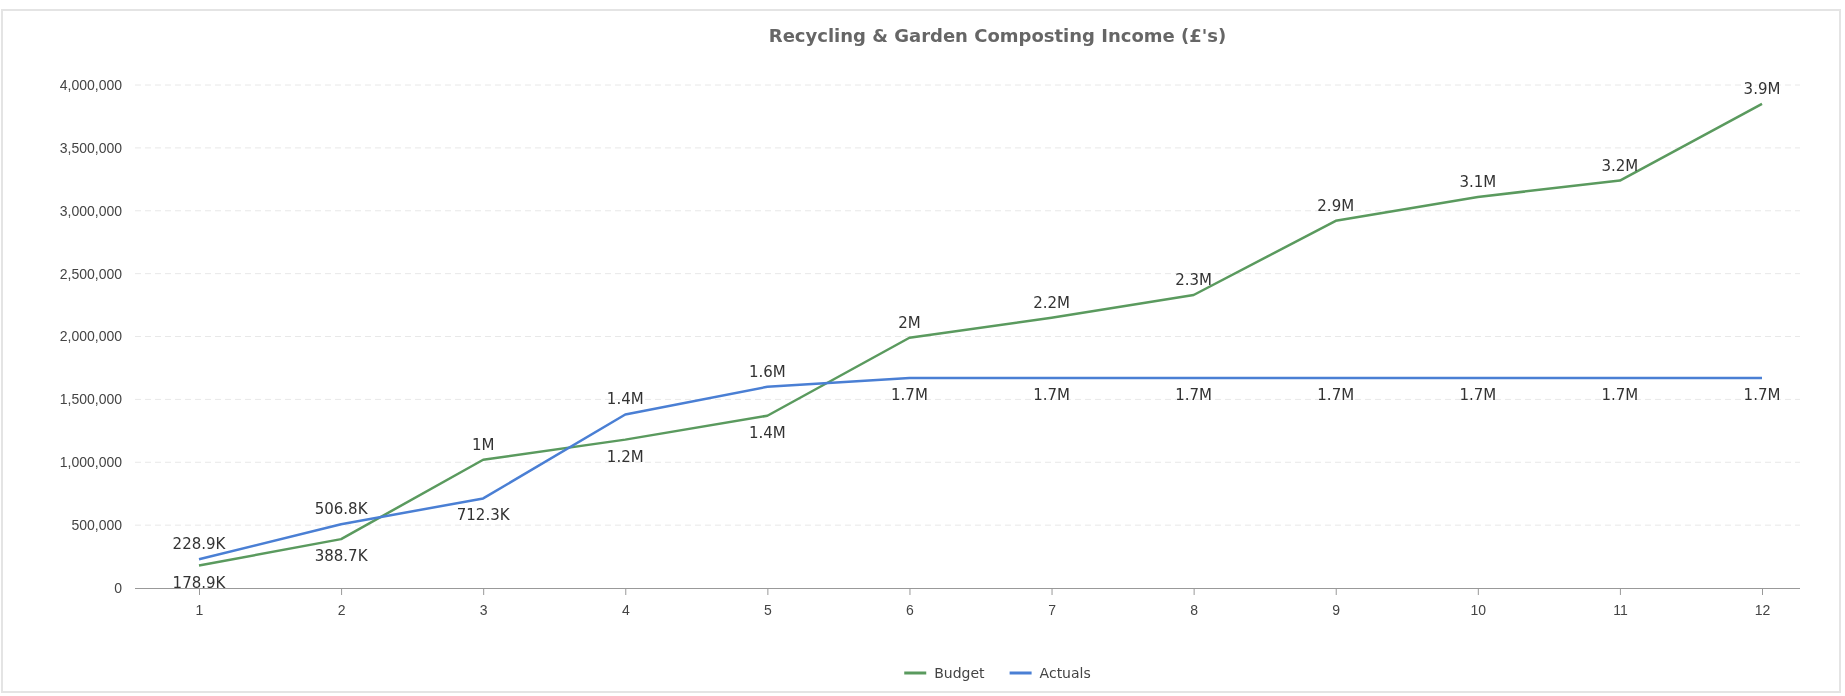 This screenshot has height=696, width=1845. What do you see at coordinates (199, 544) in the screenshot?
I see `data-label: 228.9K` at bounding box center [199, 544].